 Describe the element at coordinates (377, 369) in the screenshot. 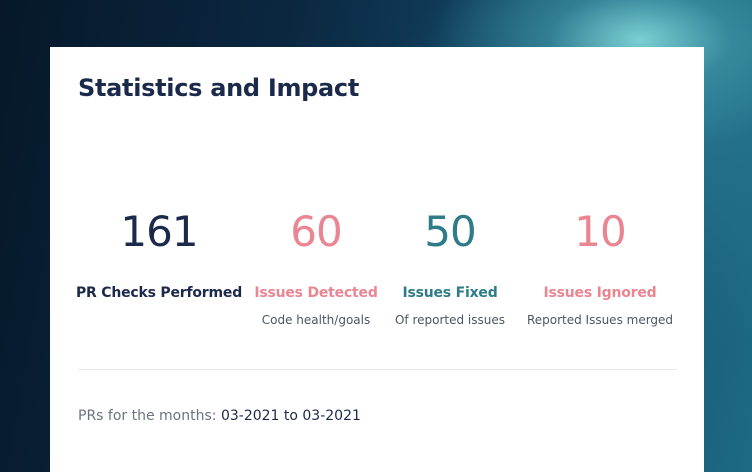

I see `divider` at that location.